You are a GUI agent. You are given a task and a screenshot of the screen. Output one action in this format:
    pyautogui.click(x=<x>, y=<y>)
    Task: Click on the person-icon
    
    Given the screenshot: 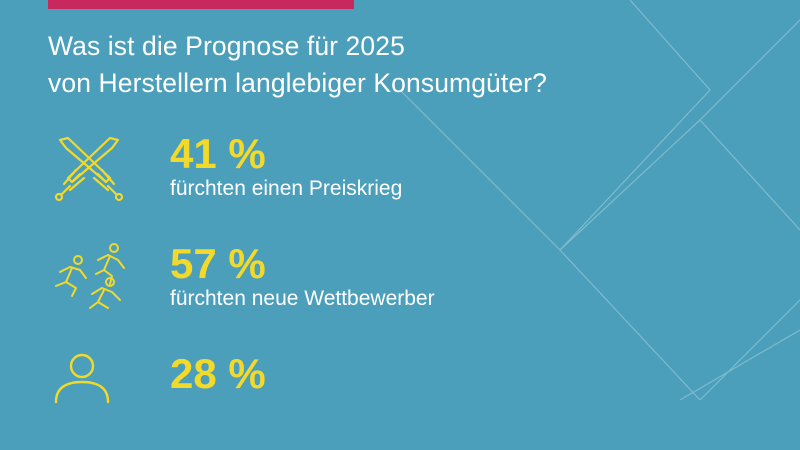 What is the action you would take?
    pyautogui.click(x=82, y=378)
    